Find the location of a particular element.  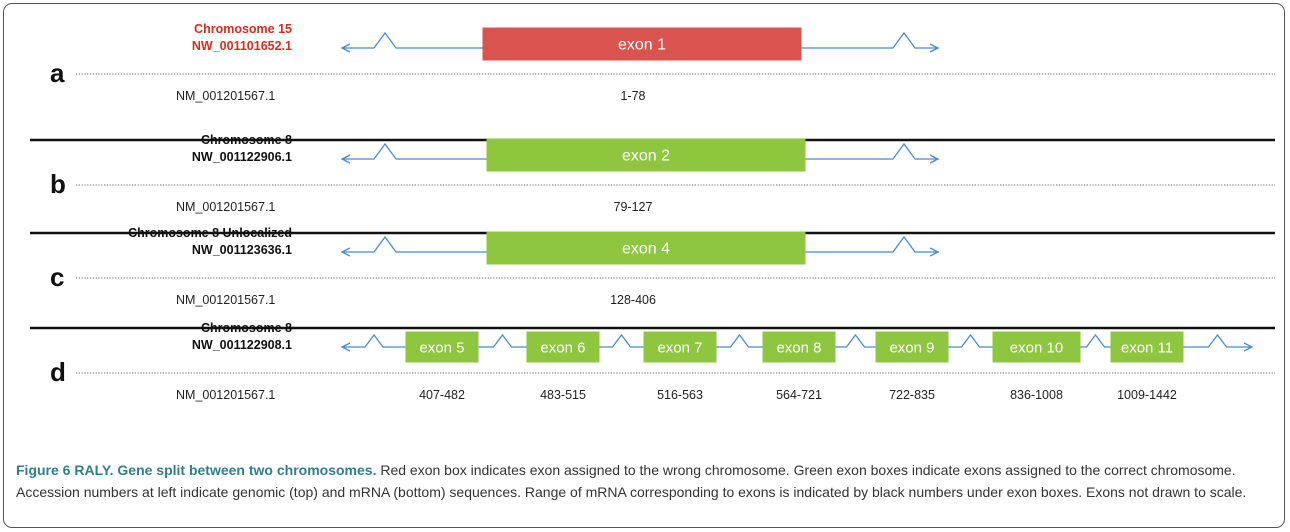

exon-range: 722-835 is located at coordinates (912, 395).